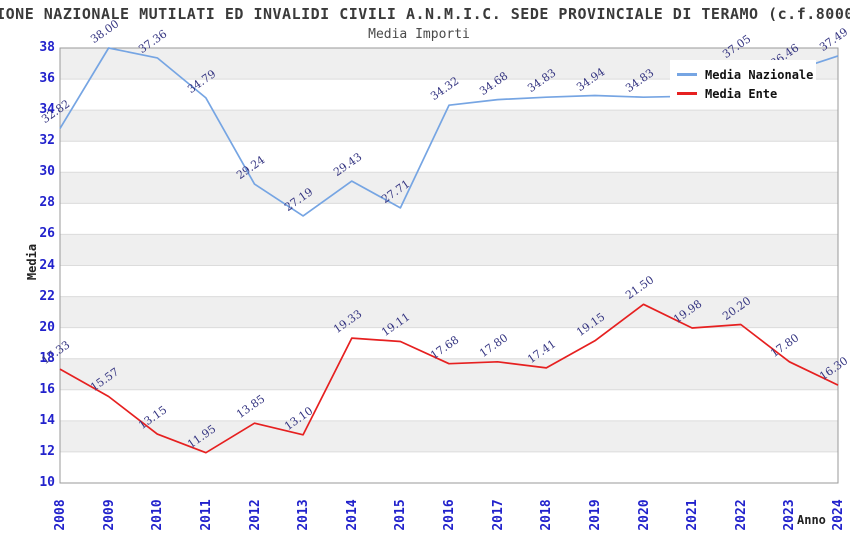  I want to click on legend-label: Media Ente, so click(741, 93).